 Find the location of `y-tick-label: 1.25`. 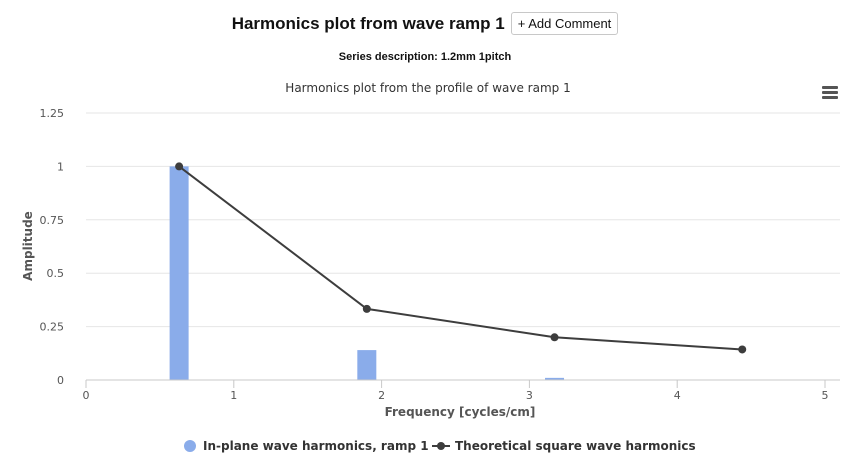

y-tick-label: 1.25 is located at coordinates (52, 113).